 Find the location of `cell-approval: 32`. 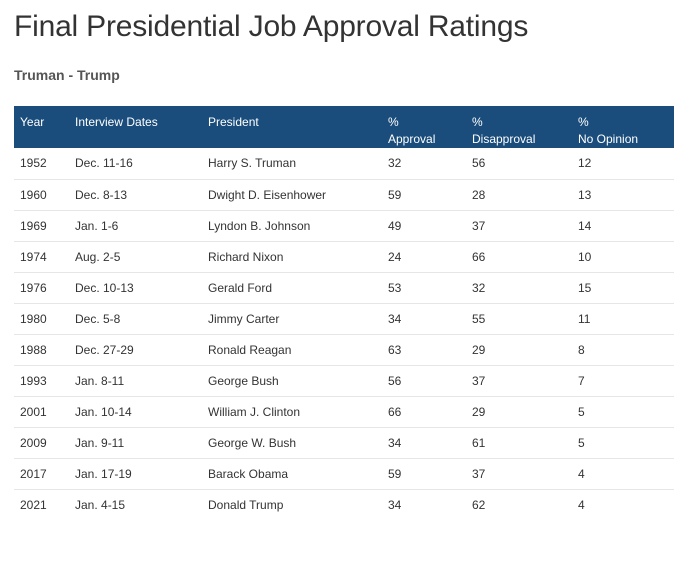

cell-approval: 32 is located at coordinates (424, 164).